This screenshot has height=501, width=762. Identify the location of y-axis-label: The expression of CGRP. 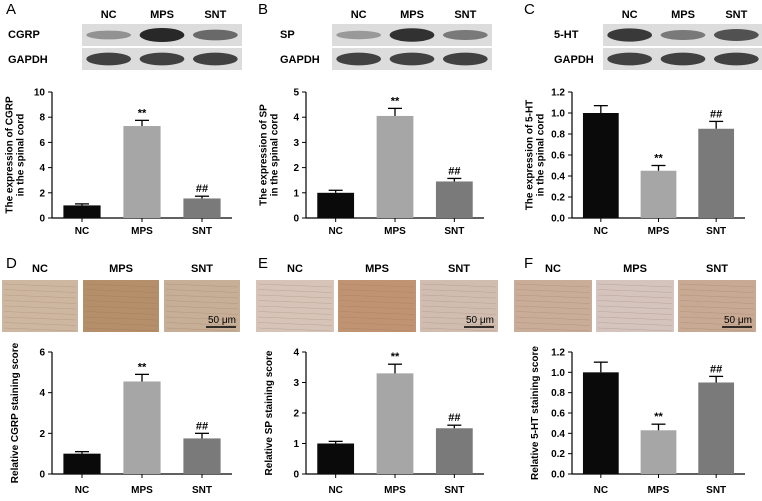
(10, 155).